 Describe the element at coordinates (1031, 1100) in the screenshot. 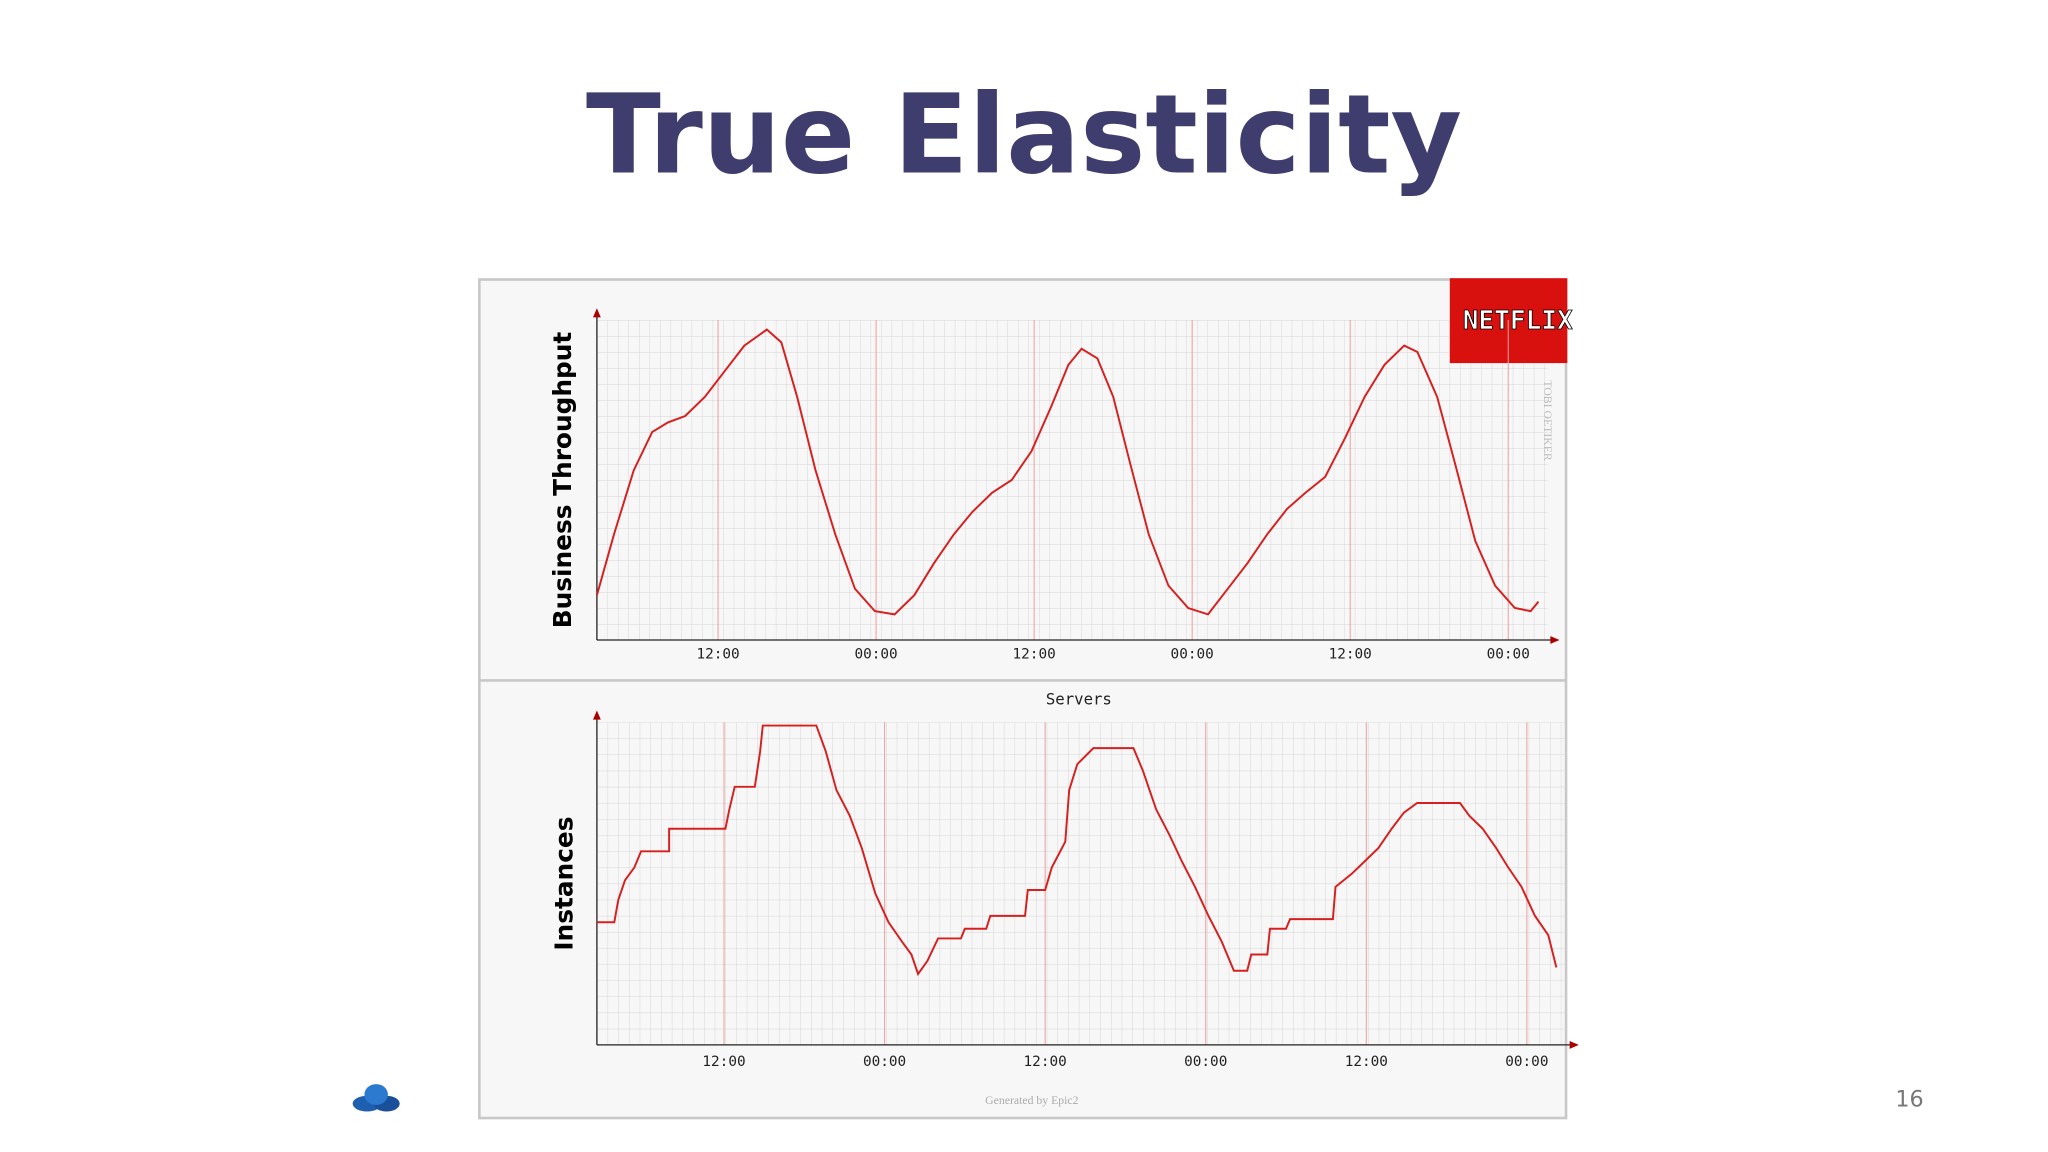

I see `chart-footer: Generated by Epic2` at that location.